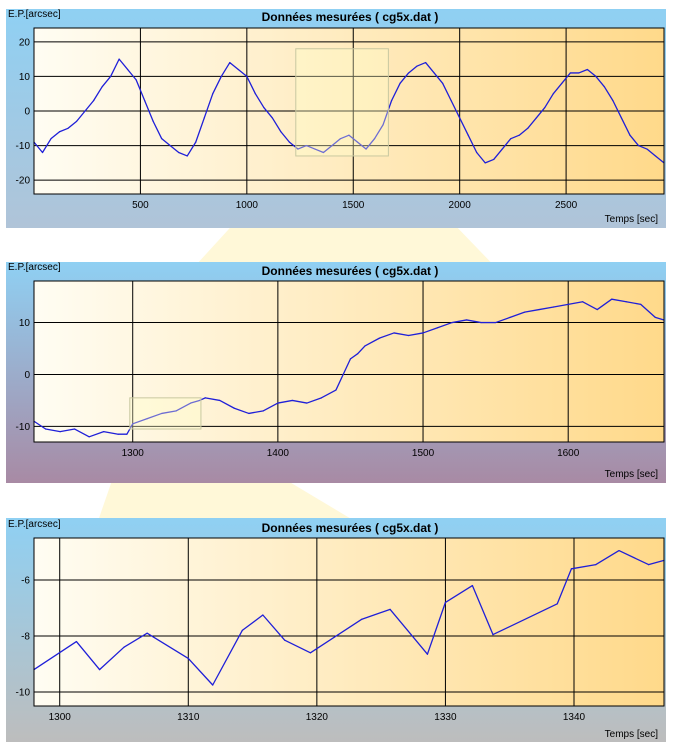  Describe the element at coordinates (188, 717) in the screenshot. I see `panel-3-x-tick-label: 1310` at that location.